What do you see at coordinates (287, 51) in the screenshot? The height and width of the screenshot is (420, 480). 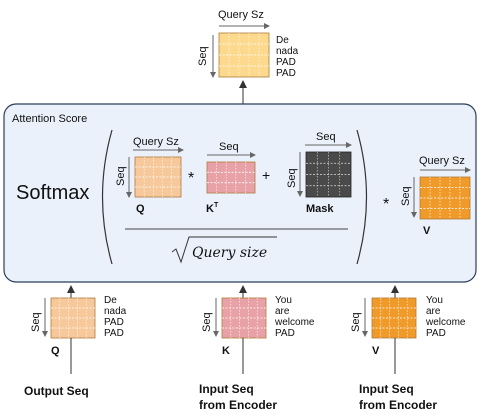 I see `output-token: nada` at bounding box center [287, 51].